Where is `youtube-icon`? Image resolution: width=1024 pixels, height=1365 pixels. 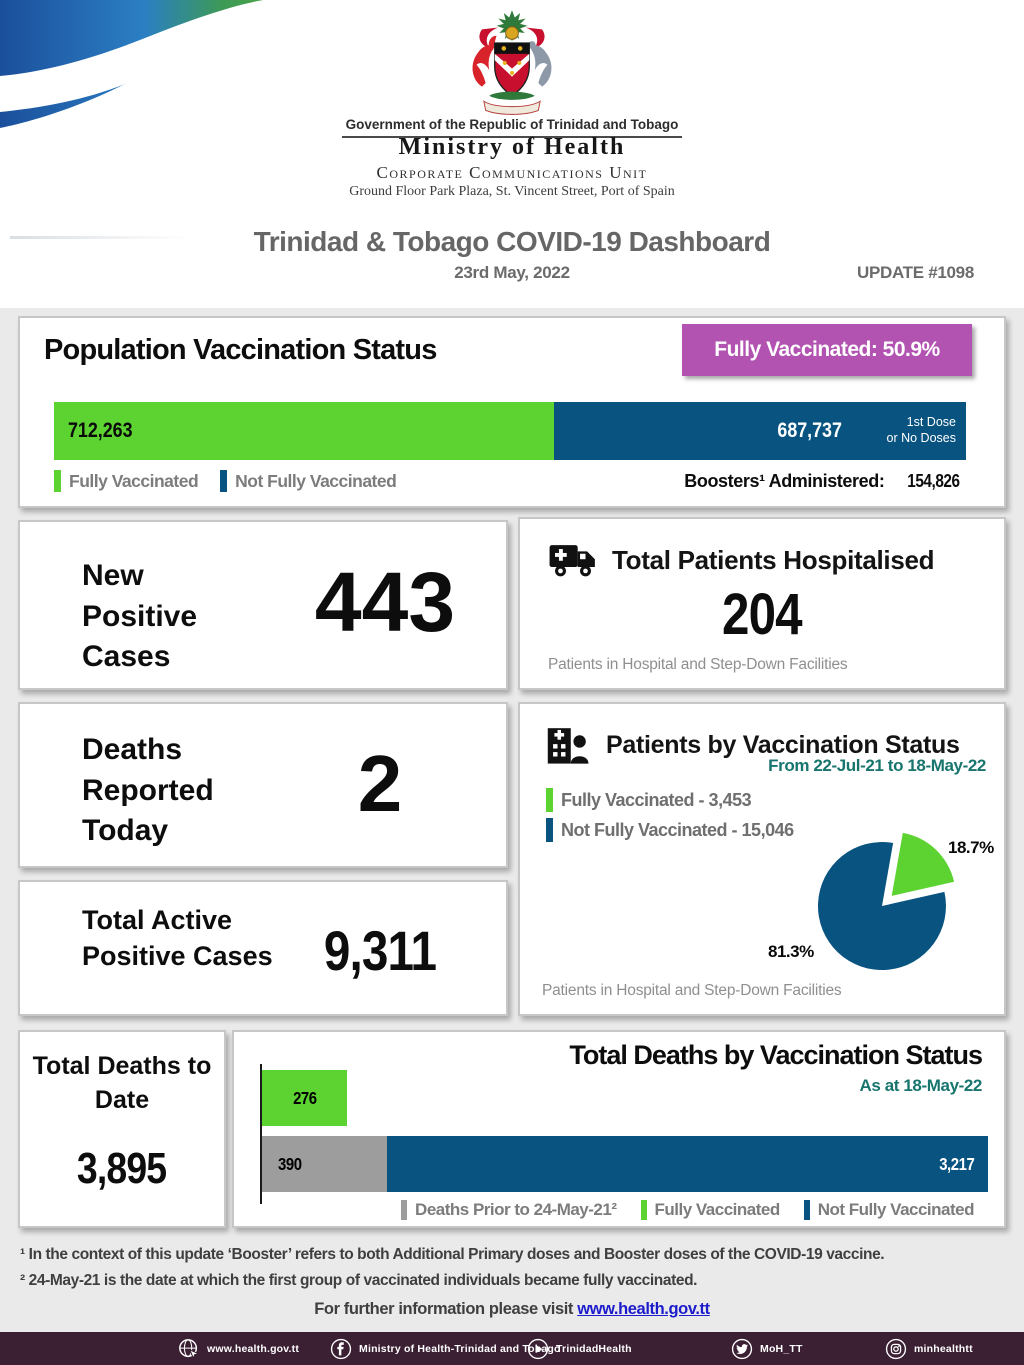 youtube-icon is located at coordinates (538, 1348).